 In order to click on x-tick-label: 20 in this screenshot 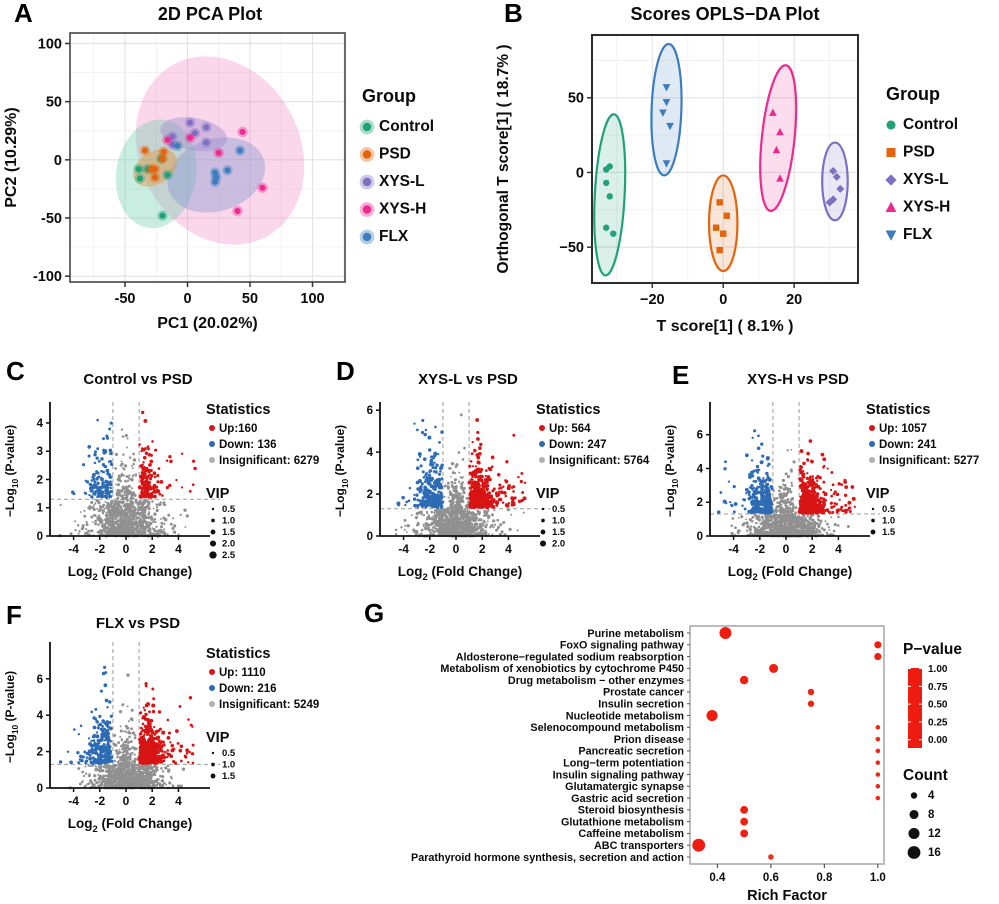, I will do `click(794, 300)`.